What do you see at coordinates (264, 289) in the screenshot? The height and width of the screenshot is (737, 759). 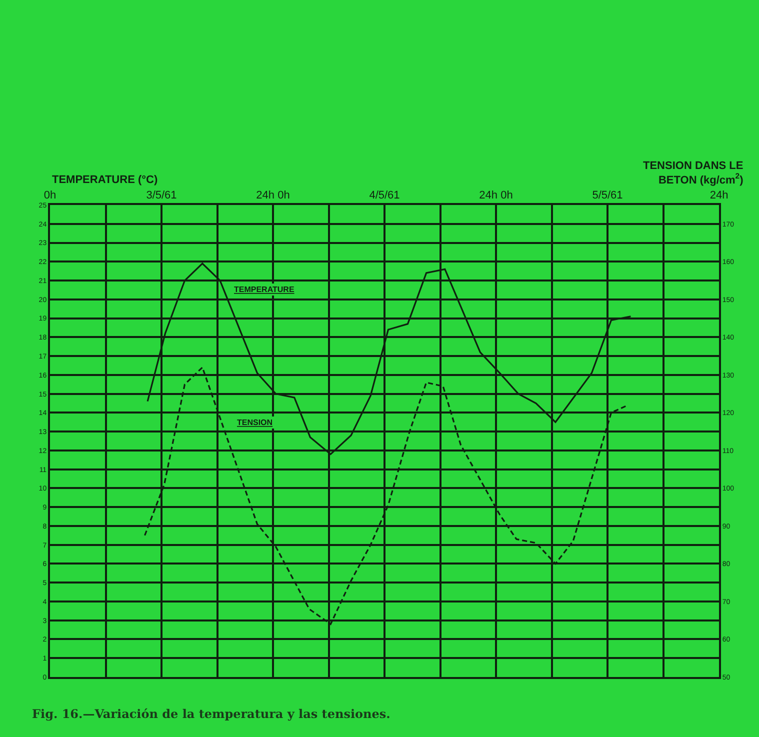 I see `series-label: TEMPERATURE` at bounding box center [264, 289].